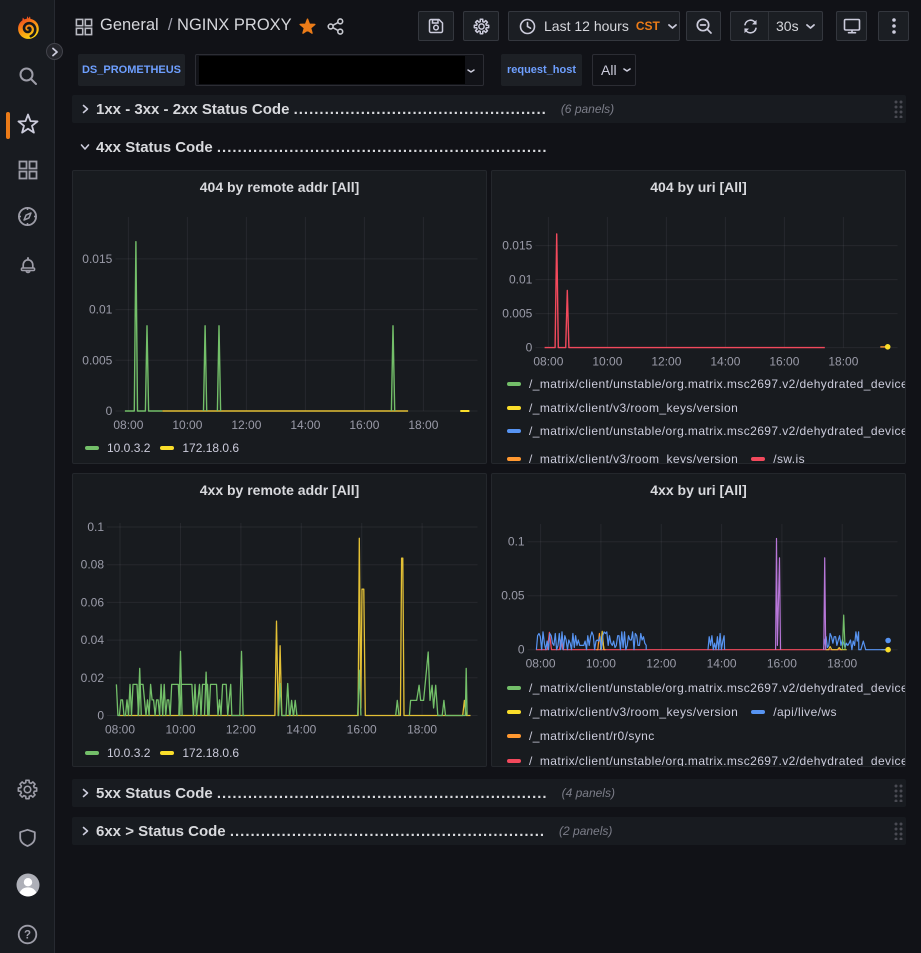  What do you see at coordinates (513, 596) in the screenshot?
I see `svg-text: 0.05` at bounding box center [513, 596].